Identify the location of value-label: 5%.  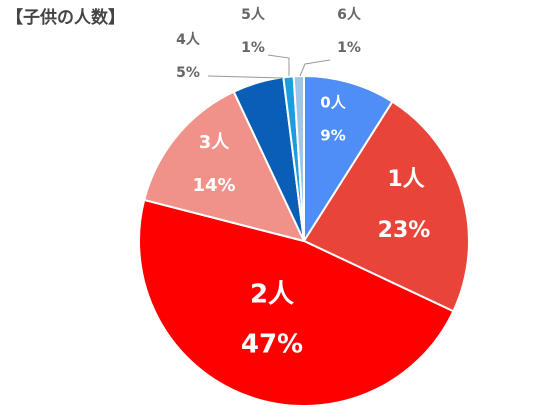
(188, 73).